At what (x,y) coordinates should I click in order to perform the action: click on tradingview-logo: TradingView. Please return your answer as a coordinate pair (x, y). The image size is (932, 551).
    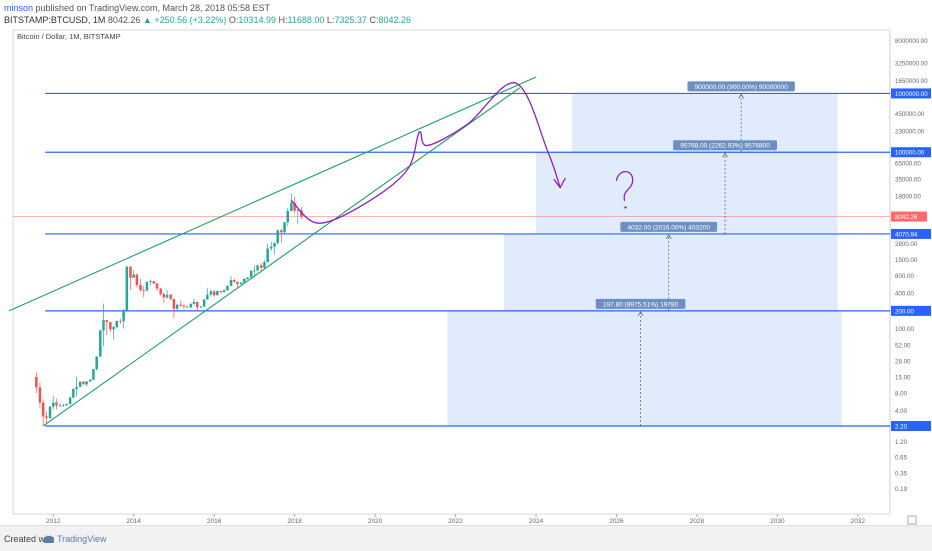
    Looking at the image, I should click on (75, 539).